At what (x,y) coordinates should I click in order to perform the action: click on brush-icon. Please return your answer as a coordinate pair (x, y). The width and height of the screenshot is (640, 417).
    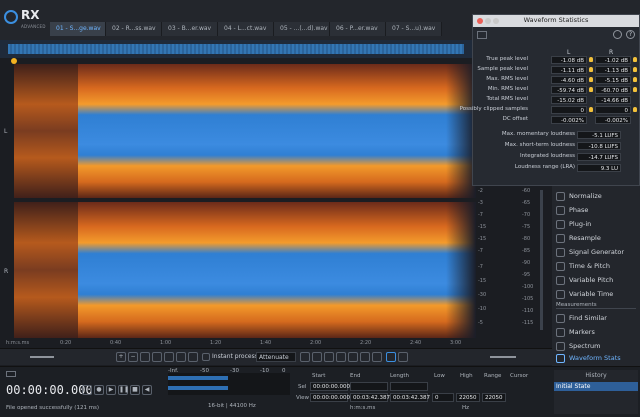
    Looking at the image, I should click on (353, 357).